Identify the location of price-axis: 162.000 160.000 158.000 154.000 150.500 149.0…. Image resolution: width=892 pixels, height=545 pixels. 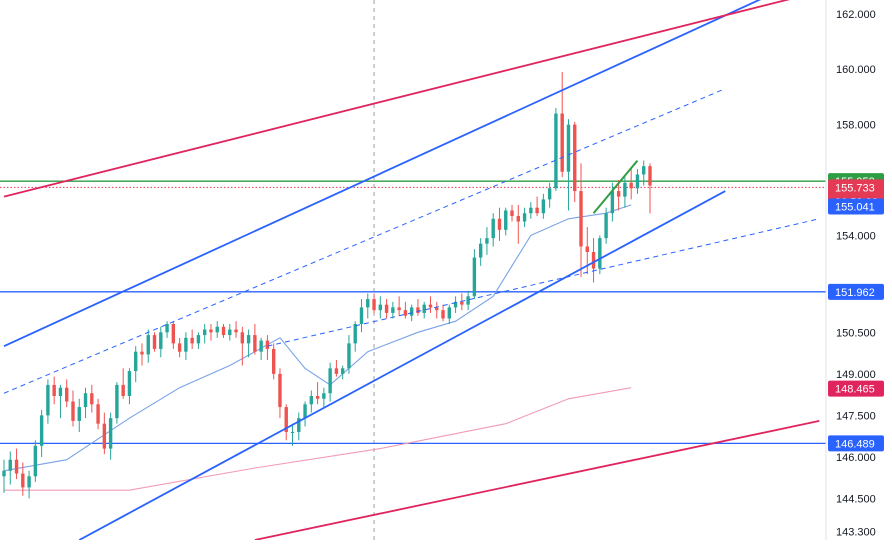
(858, 270).